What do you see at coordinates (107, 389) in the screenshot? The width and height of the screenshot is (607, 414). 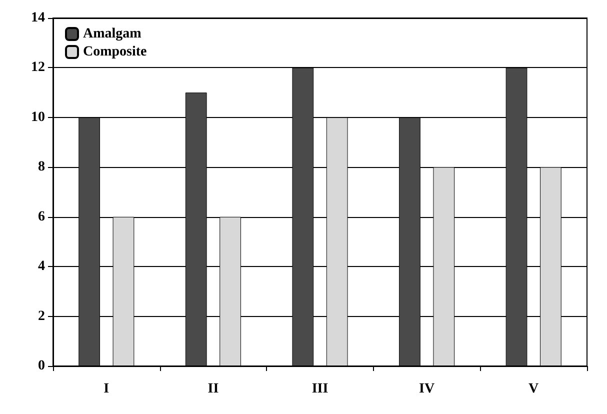 I see `x-tick-label: I` at bounding box center [107, 389].